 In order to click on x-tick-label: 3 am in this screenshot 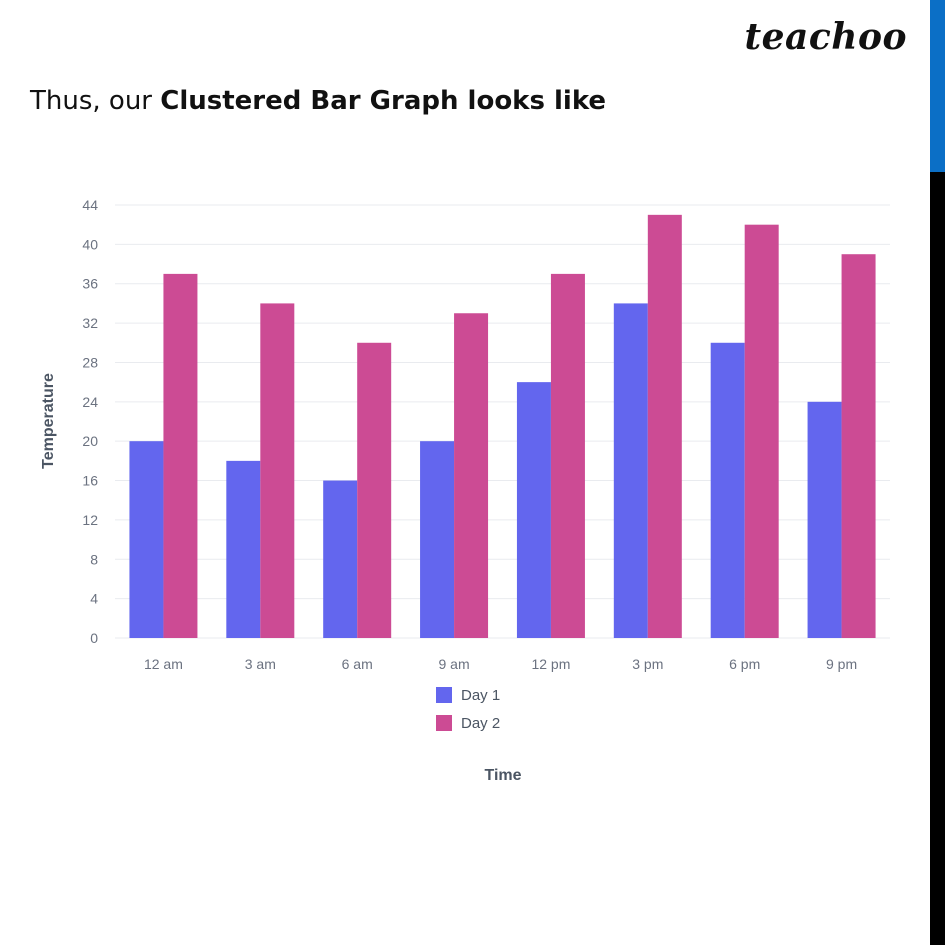, I will do `click(260, 664)`.